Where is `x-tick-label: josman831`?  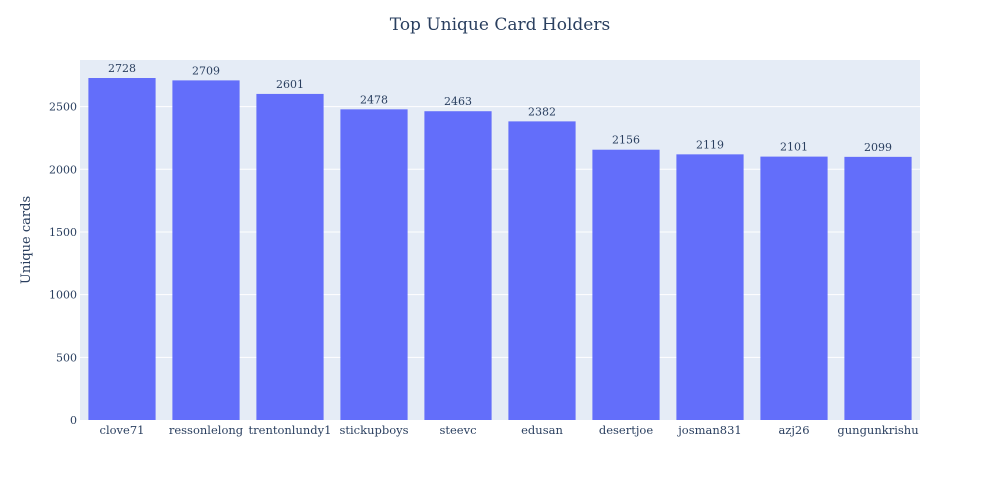 x-tick-label: josman831 is located at coordinates (709, 430).